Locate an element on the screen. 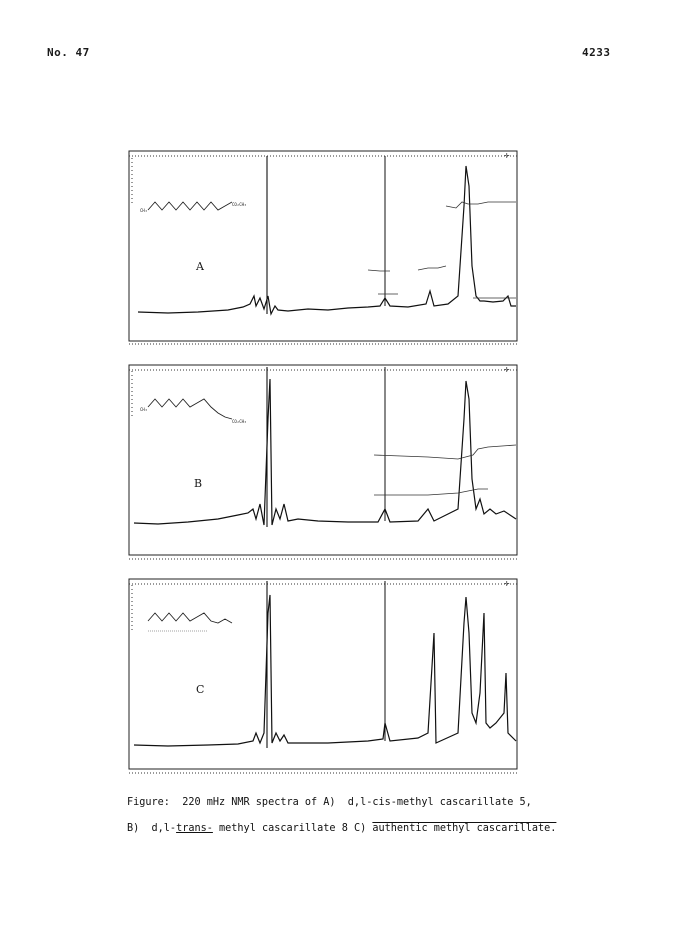 The width and height of the screenshot is (675, 937). caption-line-2-prefix: B) d,l- is located at coordinates (152, 828).